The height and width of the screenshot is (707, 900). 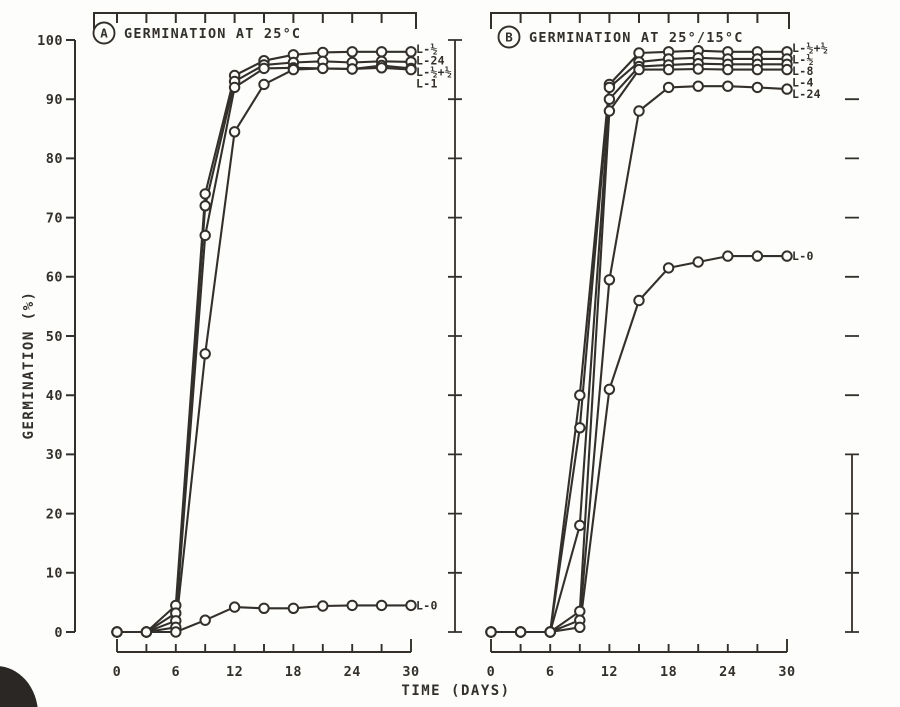 What do you see at coordinates (58, 633) in the screenshot?
I see `y-tick-label: 0` at bounding box center [58, 633].